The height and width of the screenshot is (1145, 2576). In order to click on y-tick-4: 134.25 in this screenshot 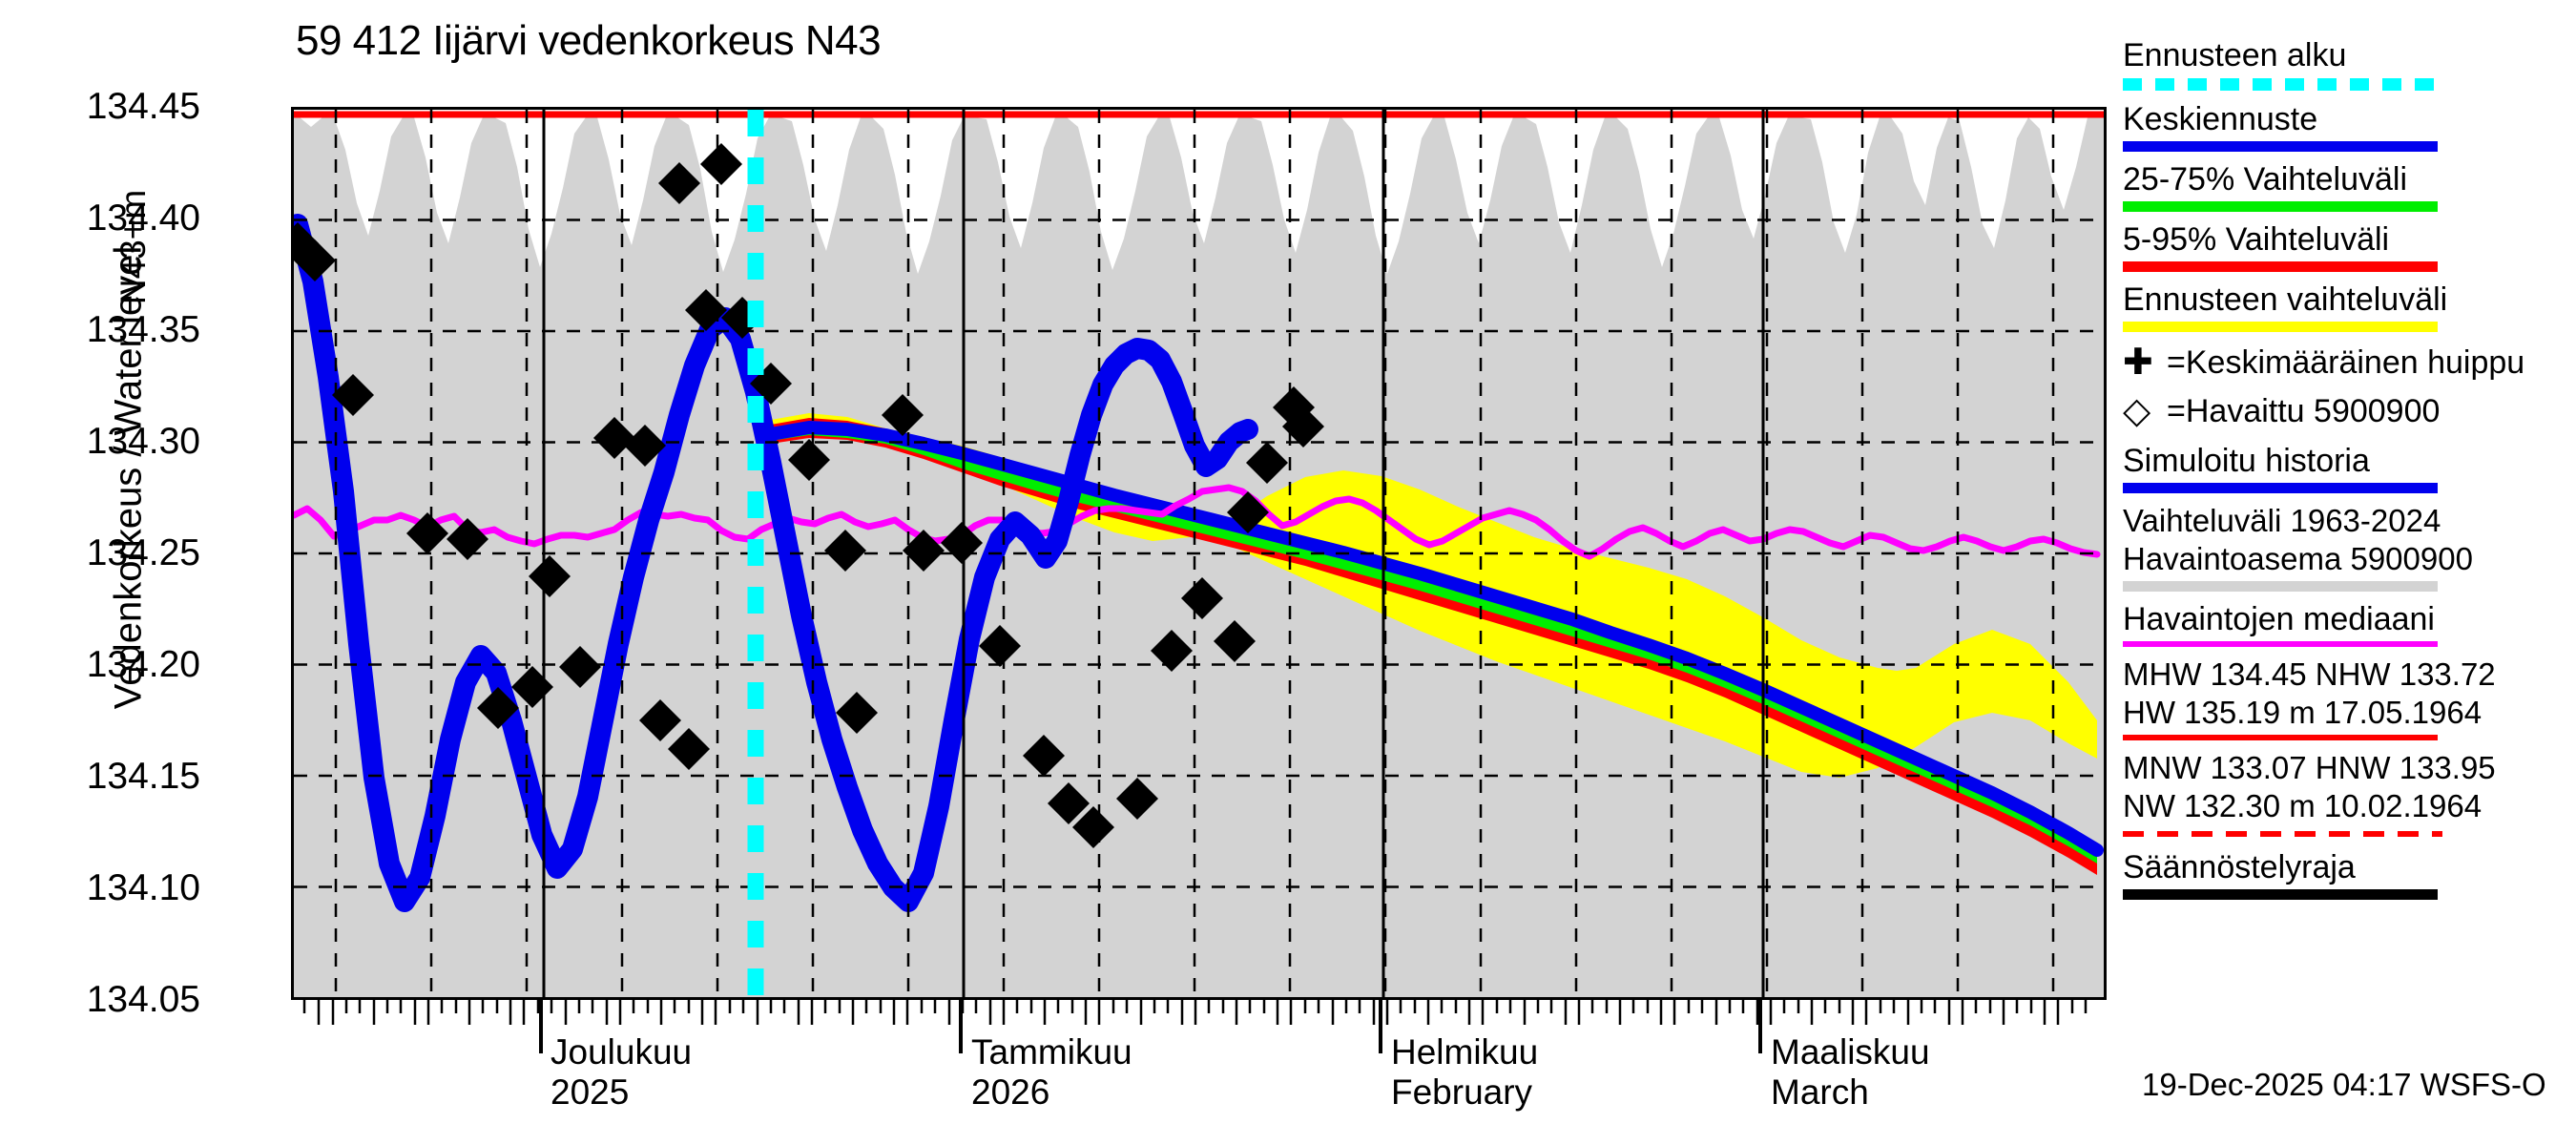, I will do `click(143, 553)`.